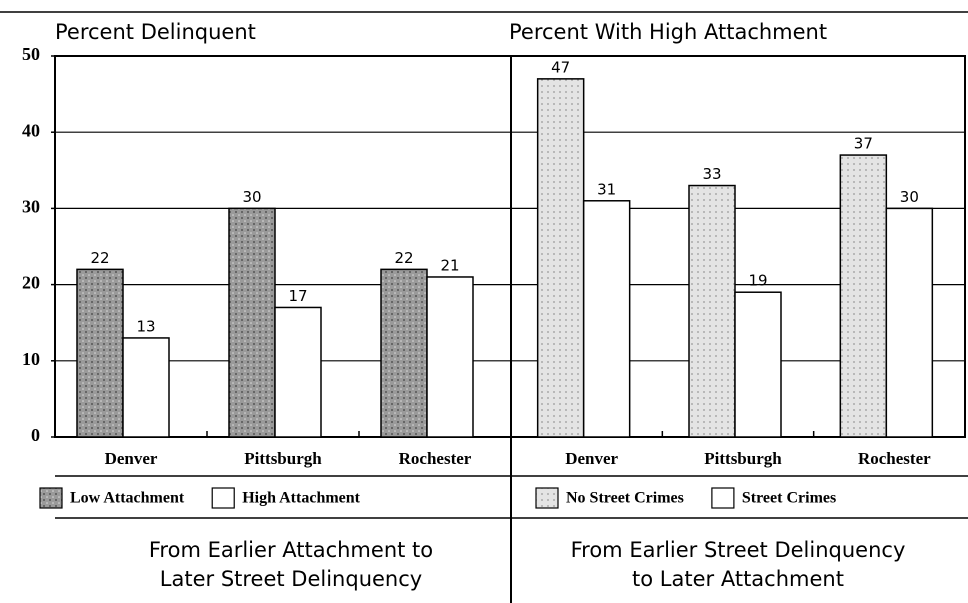  What do you see at coordinates (738, 579) in the screenshot?
I see `caption: to Later Attachment` at bounding box center [738, 579].